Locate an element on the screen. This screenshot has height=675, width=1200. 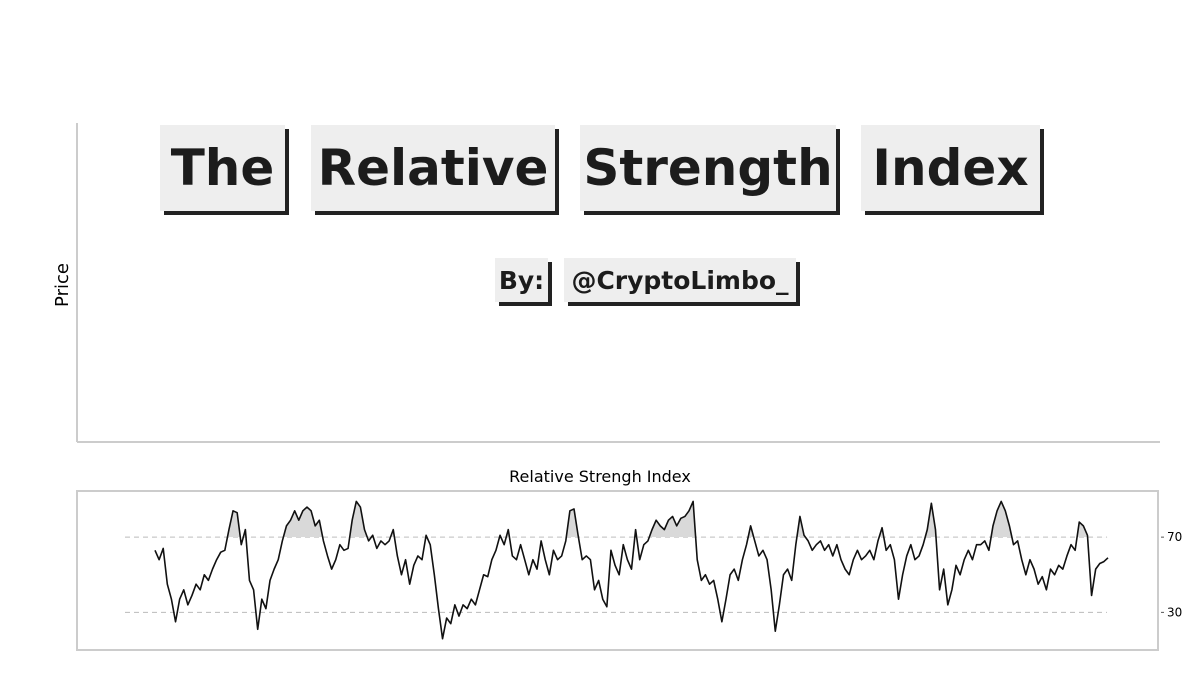
title-word: The is located at coordinates (222, 168).